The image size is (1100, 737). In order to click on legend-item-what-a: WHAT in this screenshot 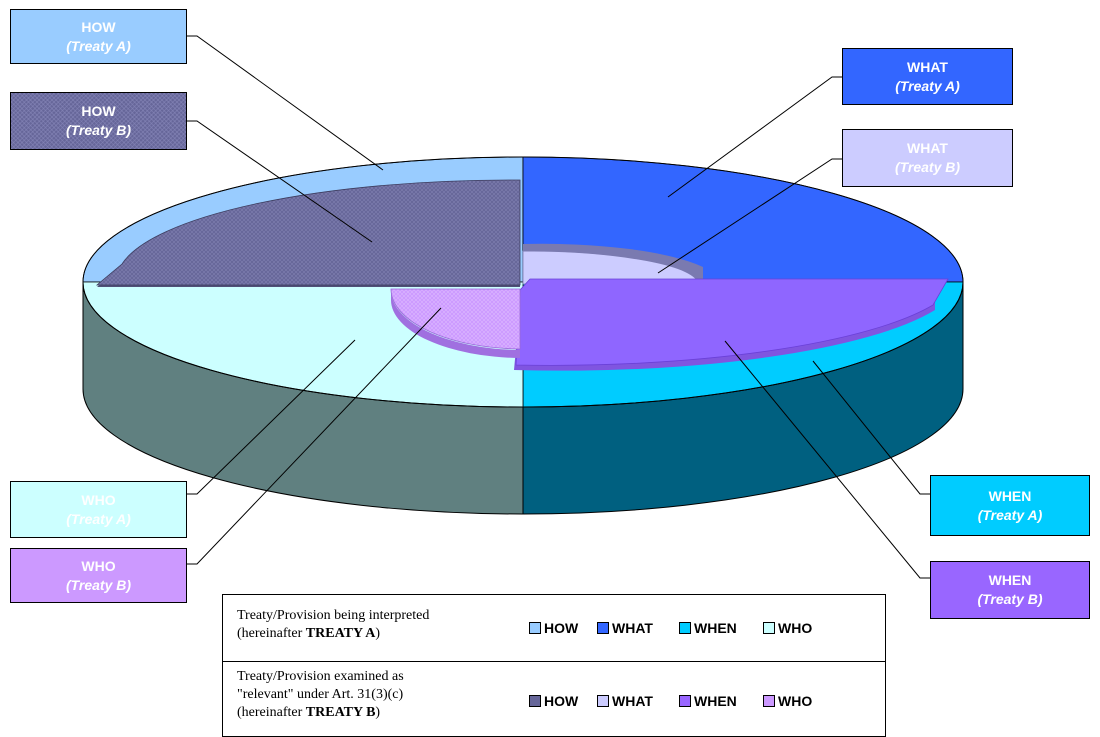, I will do `click(635, 628)`.